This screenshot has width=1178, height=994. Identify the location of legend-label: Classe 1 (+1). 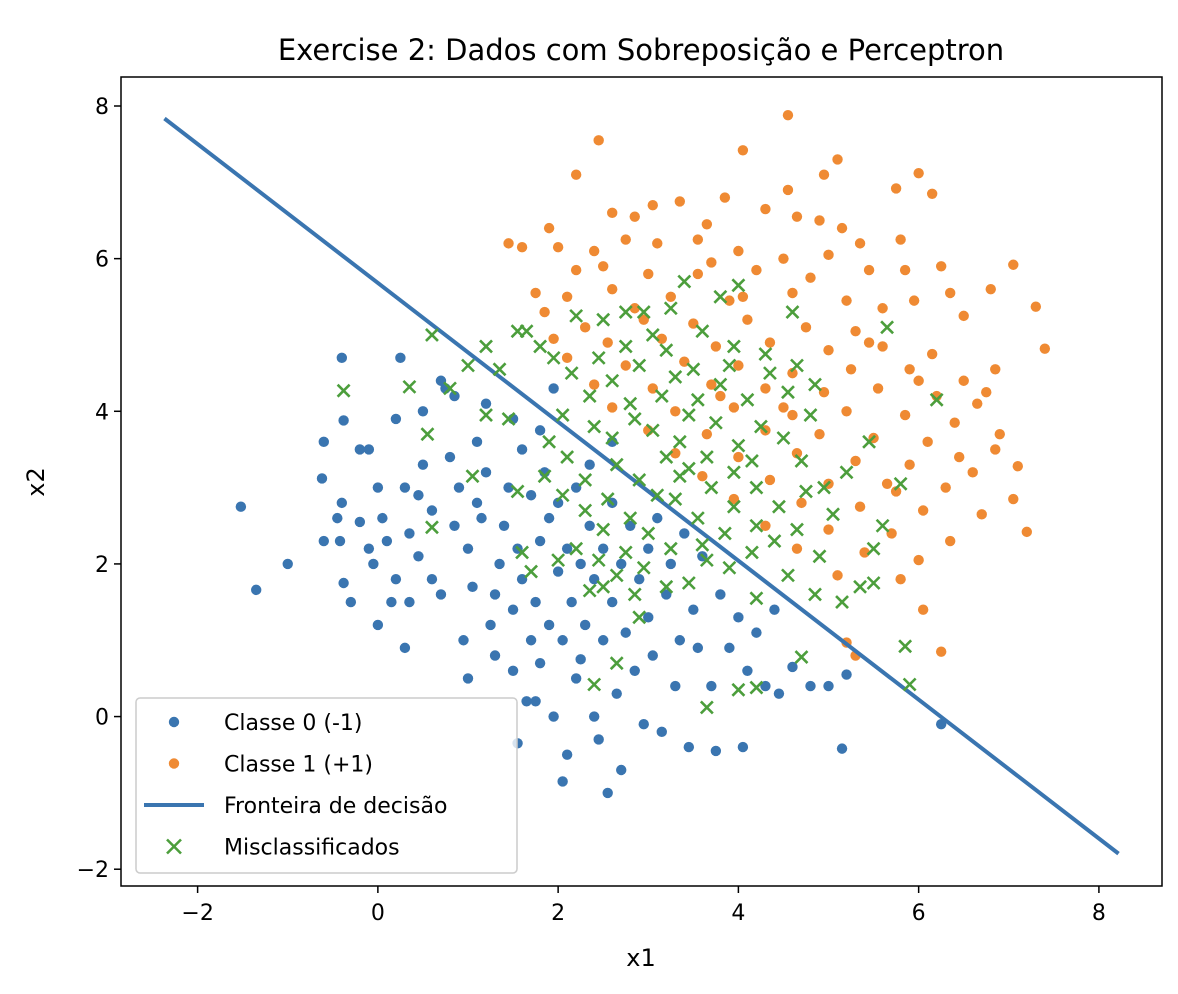
(298, 765).